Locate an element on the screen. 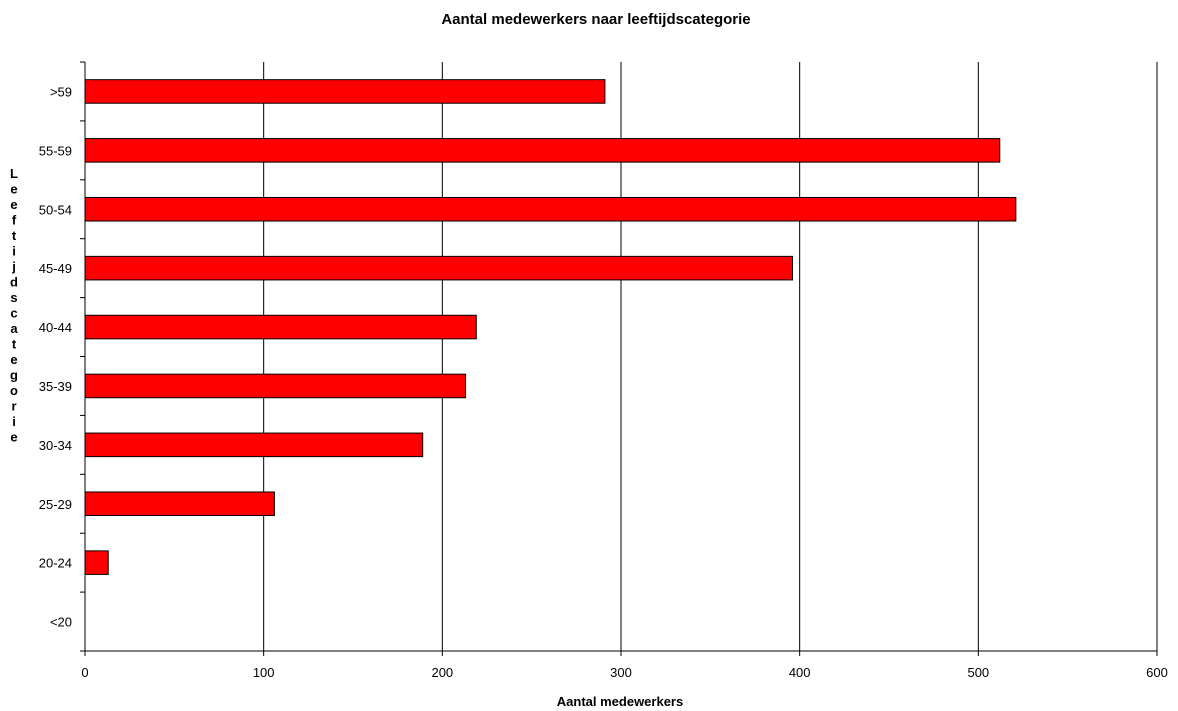 The width and height of the screenshot is (1178, 711). x-tick-label: 200 is located at coordinates (442, 672).